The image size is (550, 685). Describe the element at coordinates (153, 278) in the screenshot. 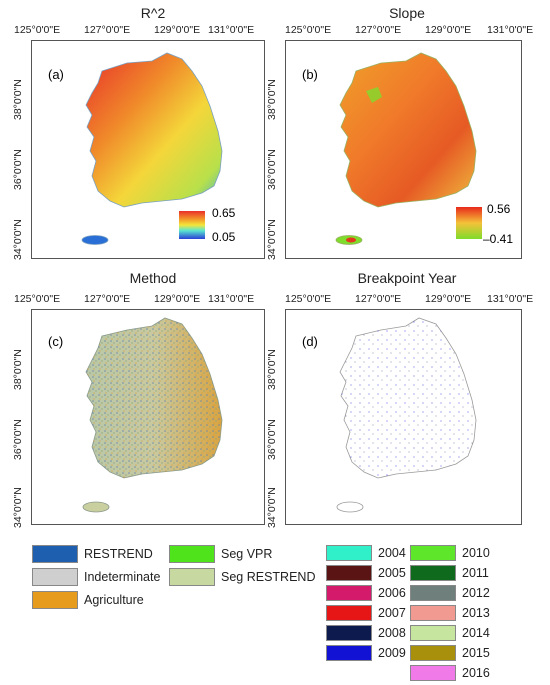

I see `panel-title-method: Method` at that location.